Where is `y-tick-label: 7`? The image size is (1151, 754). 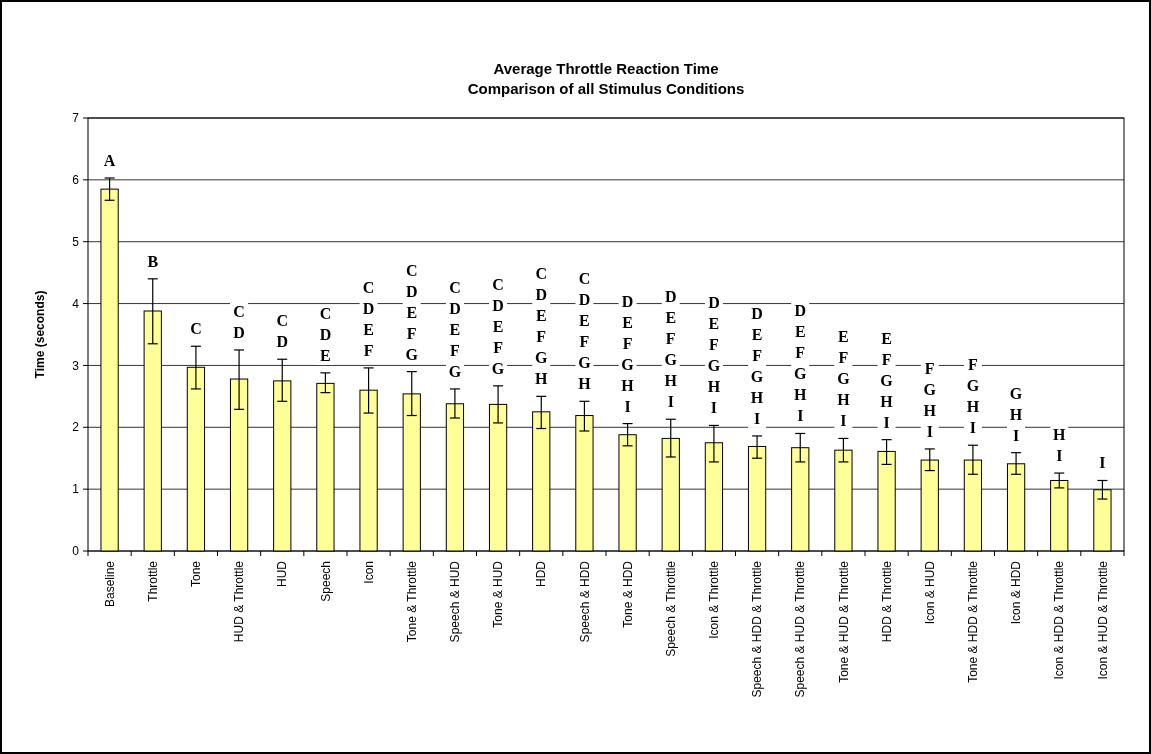
y-tick-label: 7 is located at coordinates (76, 118).